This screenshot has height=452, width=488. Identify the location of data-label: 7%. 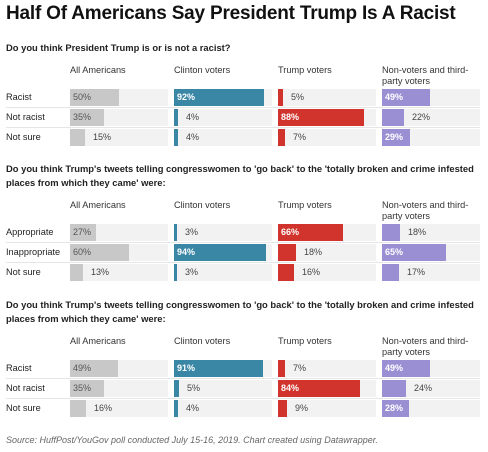
(300, 368).